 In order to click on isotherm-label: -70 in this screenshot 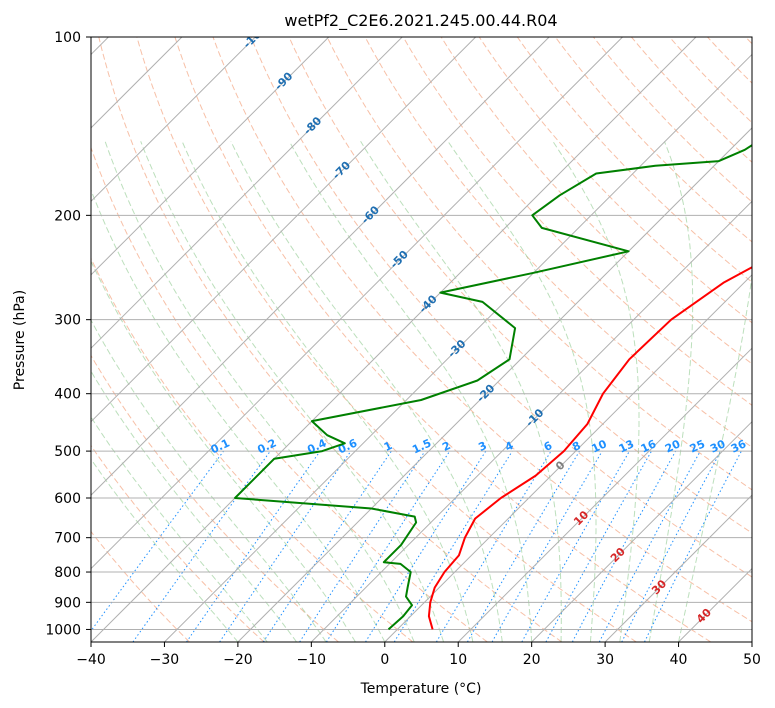, I will do `click(341, 170)`.